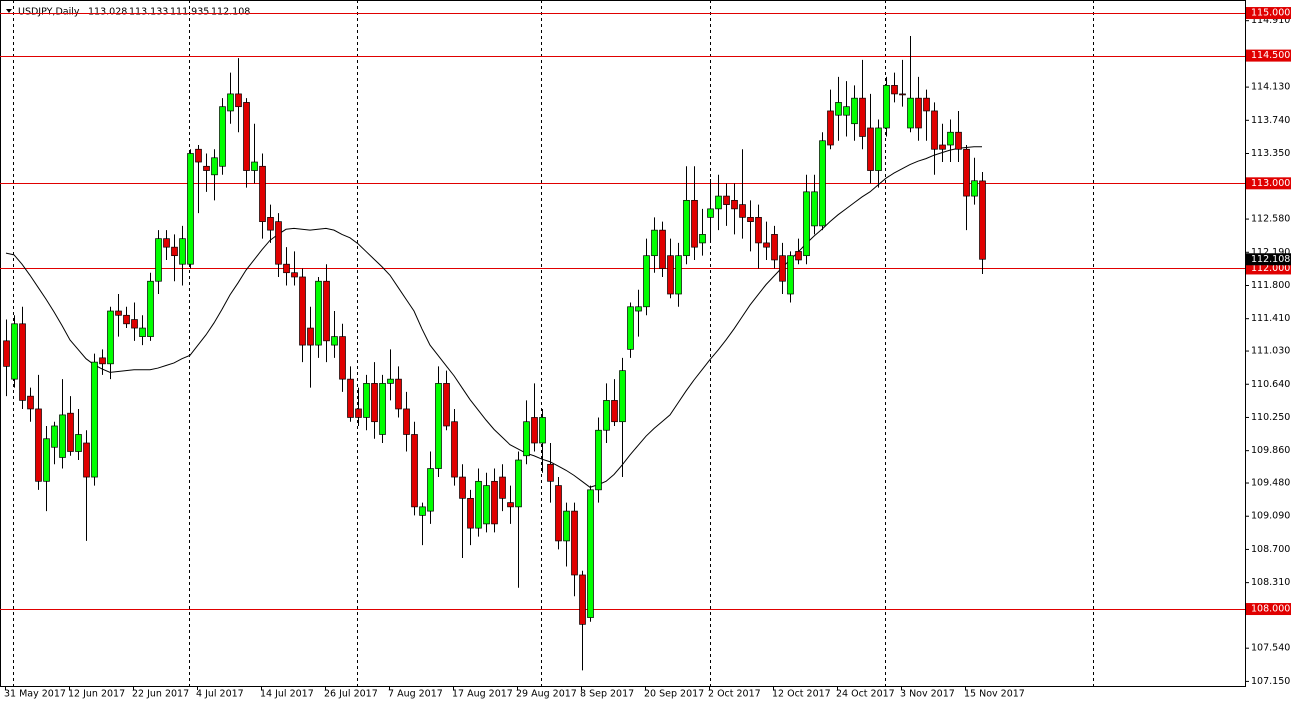 The height and width of the screenshot is (708, 1292). What do you see at coordinates (482, 694) in the screenshot?
I see `x-tick-label: 17 Aug 2017` at bounding box center [482, 694].